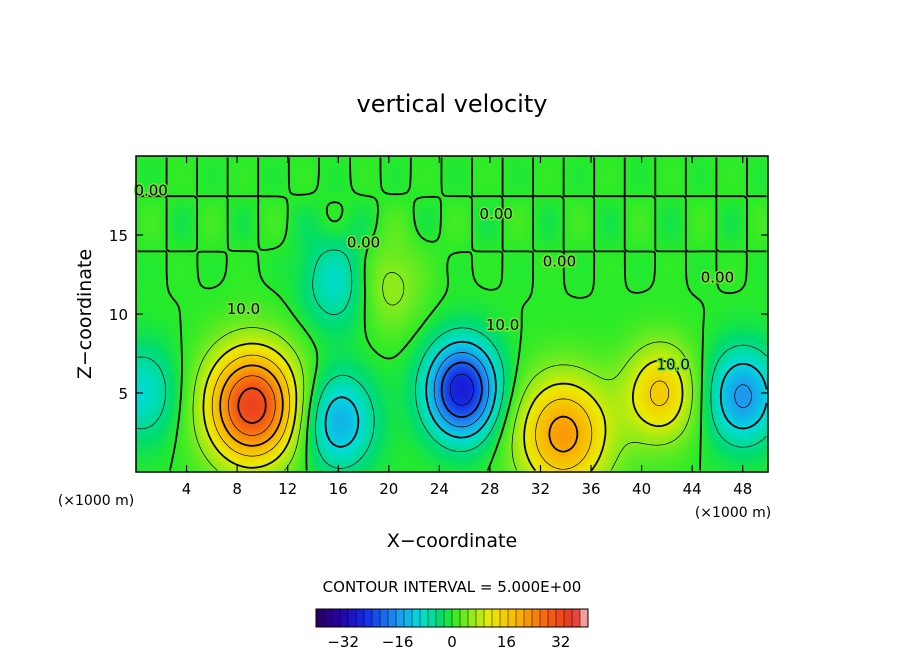  I want to click on contour-label-5: 10.0, so click(243, 309).